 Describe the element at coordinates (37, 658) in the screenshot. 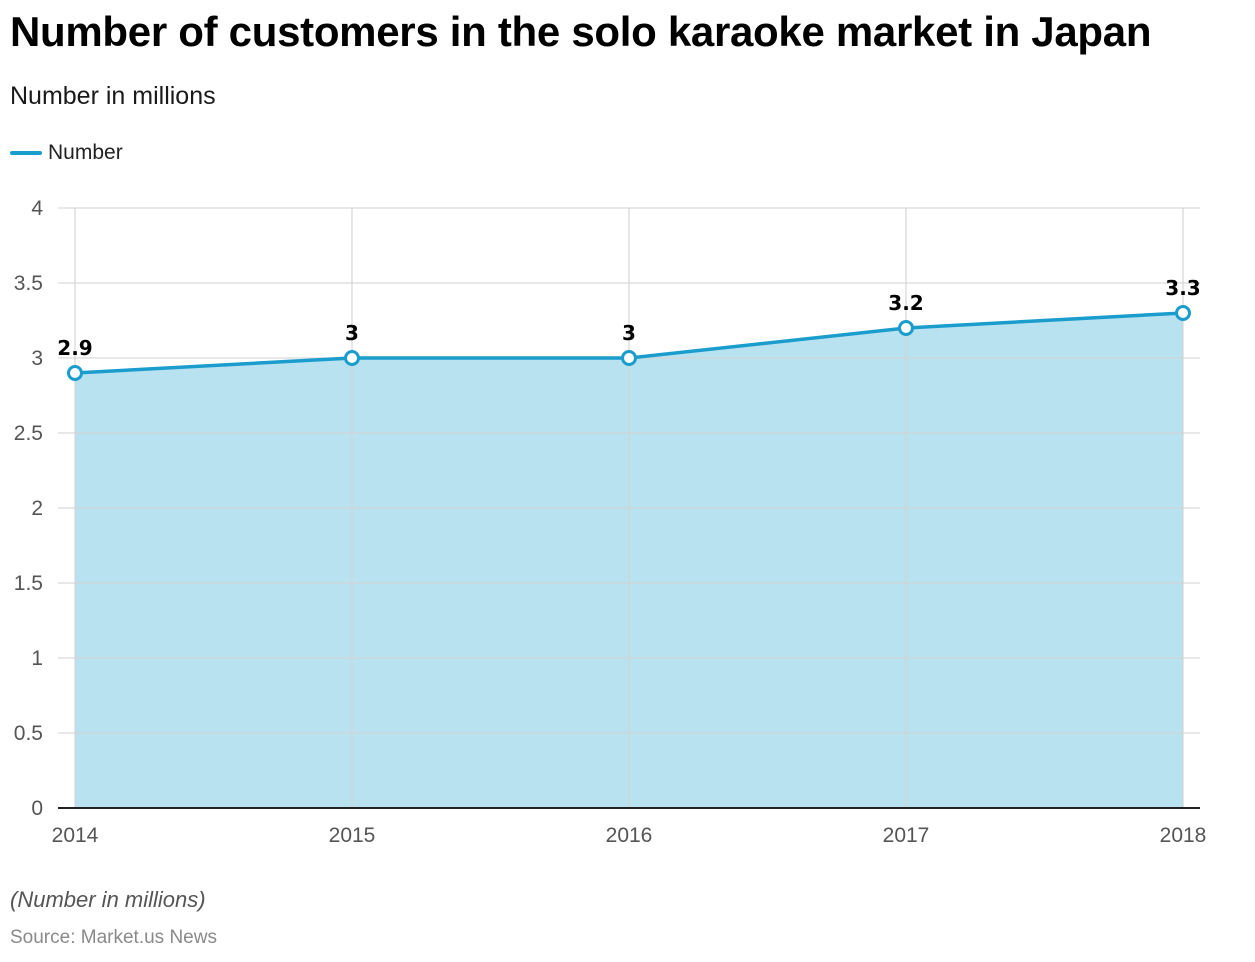

I see `y-tick-label: 1` at that location.